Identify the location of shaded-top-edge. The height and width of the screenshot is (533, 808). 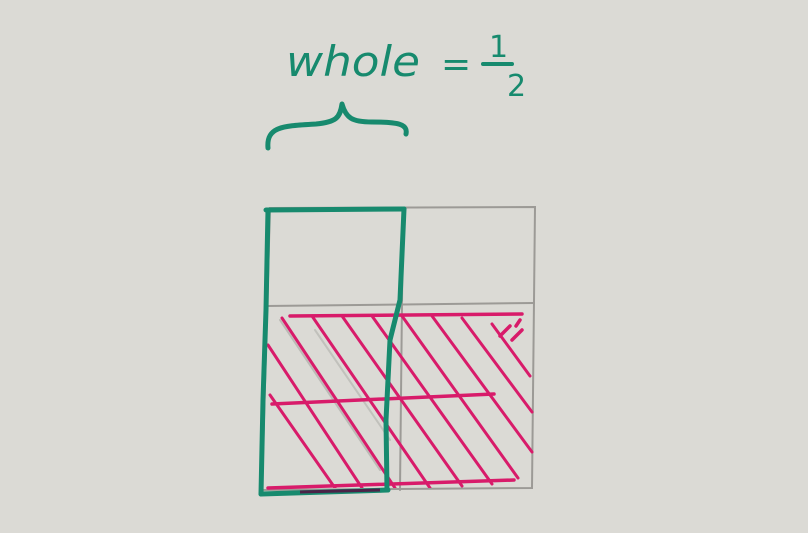
(406, 315).